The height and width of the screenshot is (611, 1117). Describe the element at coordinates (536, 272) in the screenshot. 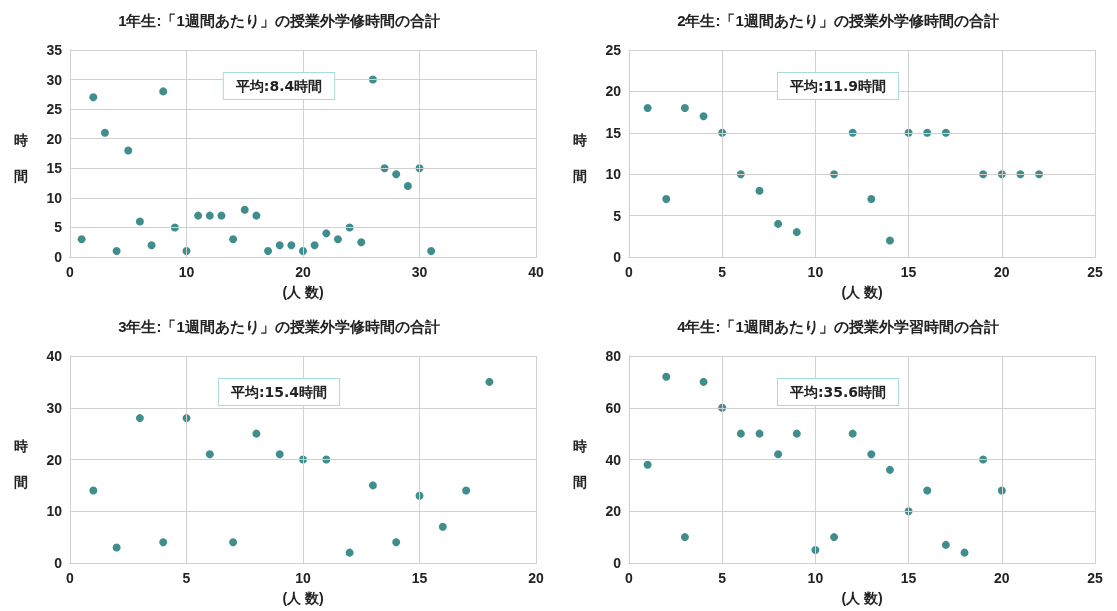

I see `x-tick-label: 40` at that location.